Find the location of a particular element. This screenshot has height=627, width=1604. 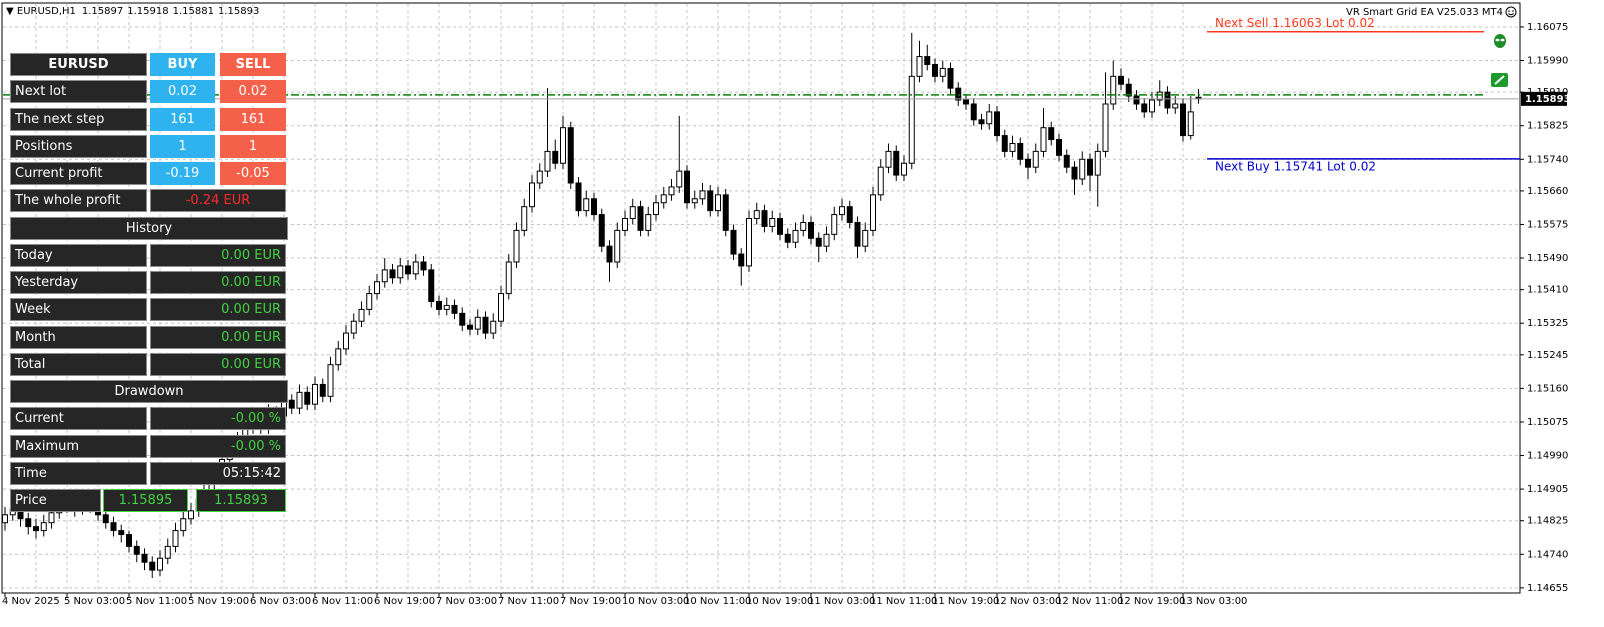

x-tick-label: 7 Nov 11:00 is located at coordinates (528, 601).